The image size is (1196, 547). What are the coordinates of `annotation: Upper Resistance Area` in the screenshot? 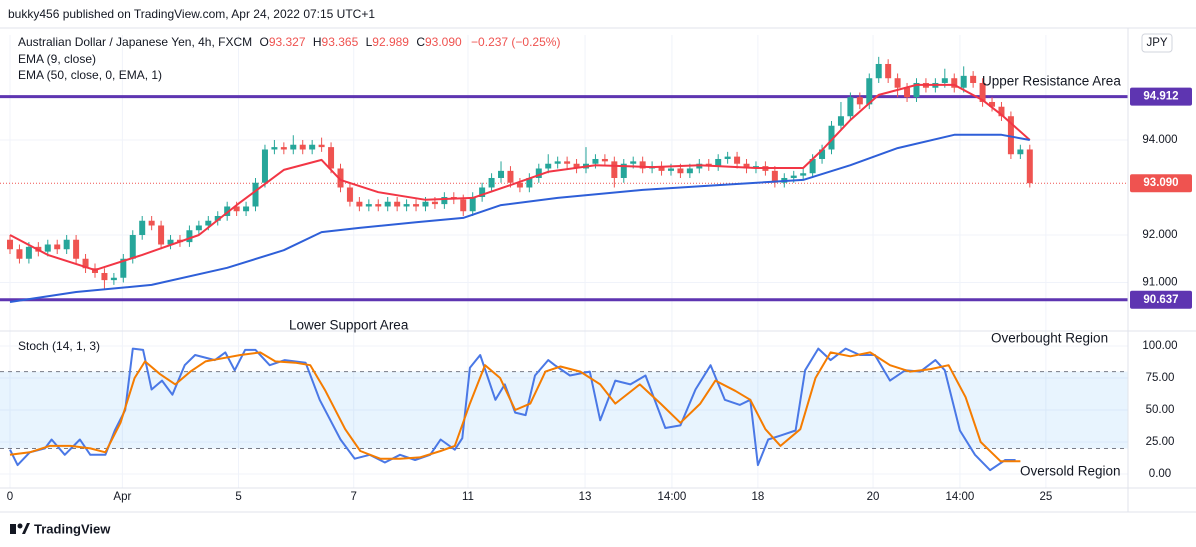 It's located at (1051, 81).